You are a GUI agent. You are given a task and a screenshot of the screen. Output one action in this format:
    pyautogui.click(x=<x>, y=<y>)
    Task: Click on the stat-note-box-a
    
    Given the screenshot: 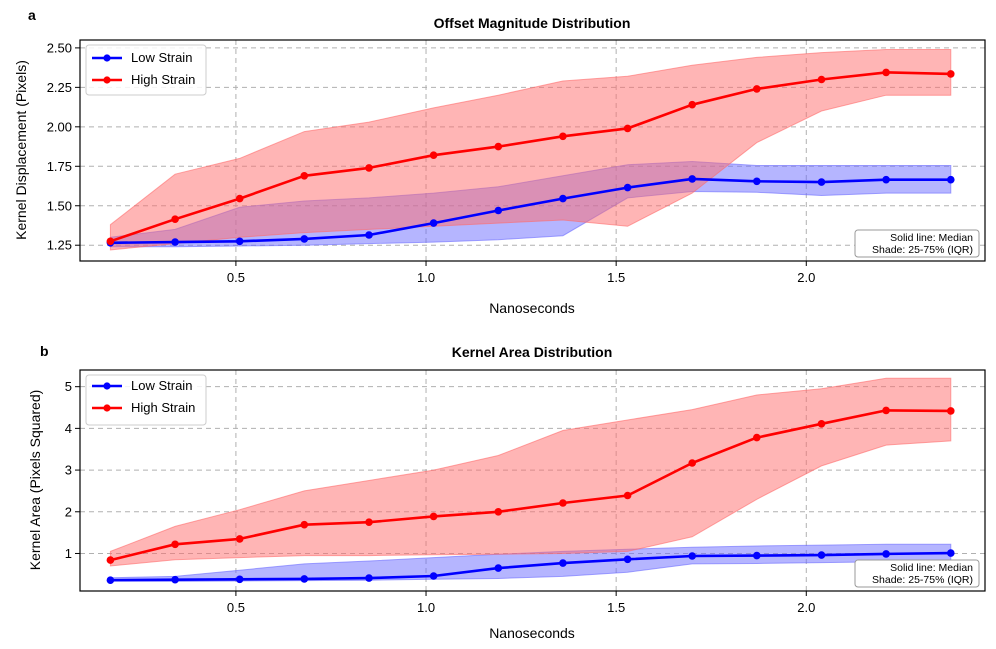 What is the action you would take?
    pyautogui.click(x=917, y=243)
    